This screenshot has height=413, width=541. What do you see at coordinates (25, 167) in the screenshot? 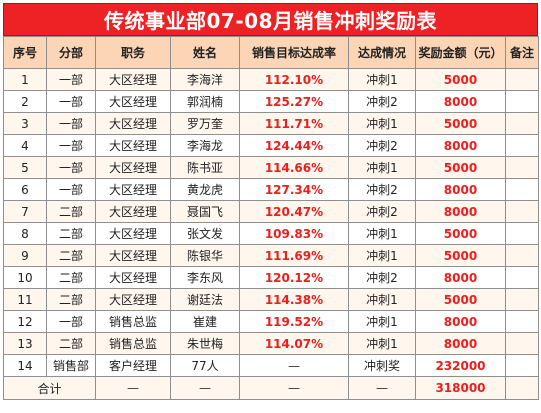
I see `cell-no: 5` at bounding box center [25, 167].